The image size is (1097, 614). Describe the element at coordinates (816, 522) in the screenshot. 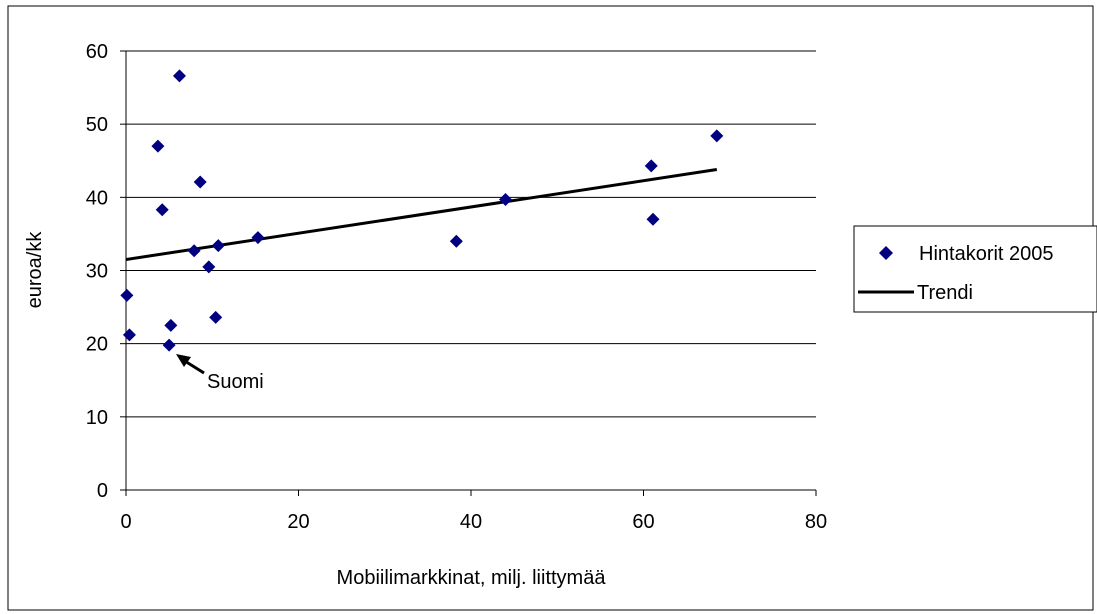

I see `x-tick-label: 80` at that location.